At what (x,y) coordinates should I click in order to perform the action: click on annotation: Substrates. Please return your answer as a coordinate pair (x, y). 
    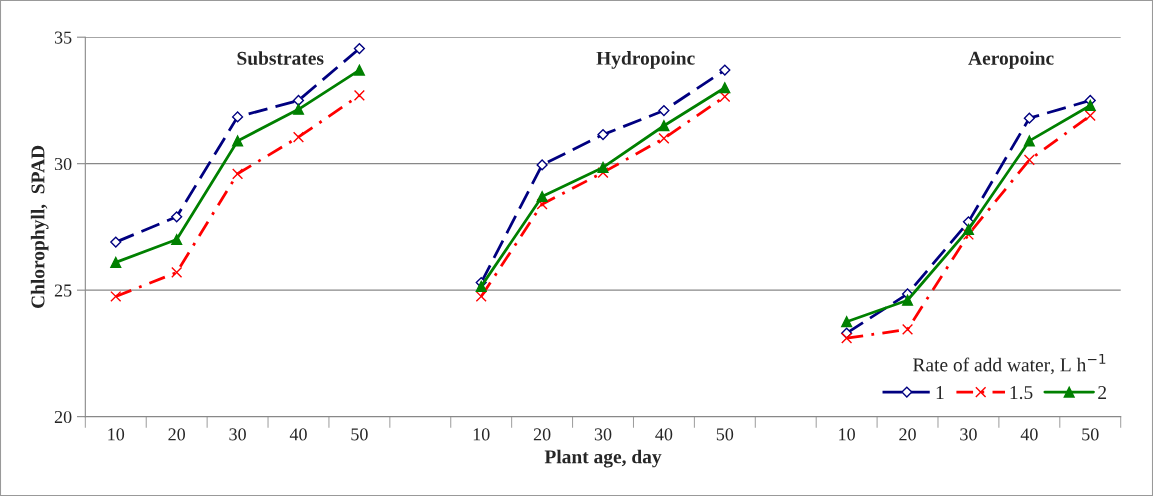
    Looking at the image, I should click on (280, 58).